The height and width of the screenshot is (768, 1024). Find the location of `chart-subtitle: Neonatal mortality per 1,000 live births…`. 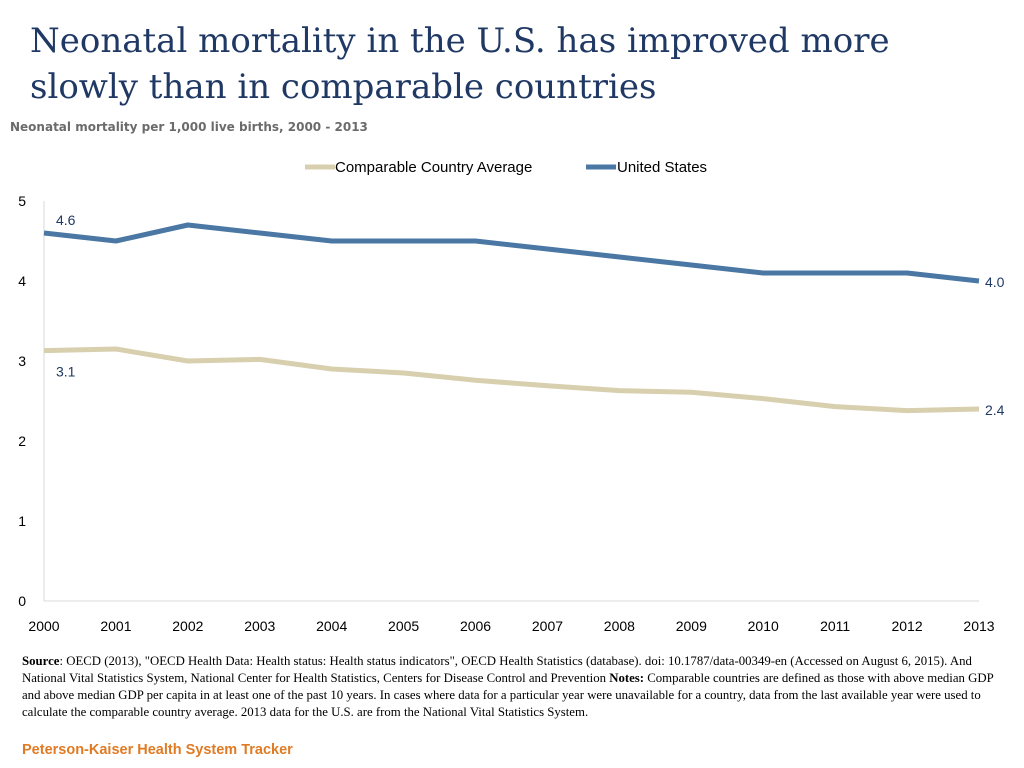

chart-subtitle: Neonatal mortality per 1,000 live births… is located at coordinates (189, 127).